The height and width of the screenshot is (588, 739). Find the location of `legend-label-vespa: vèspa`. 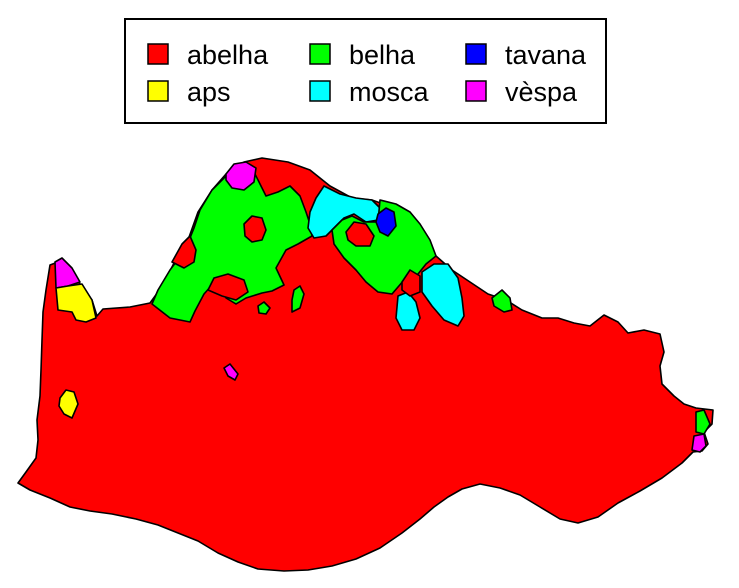

legend-label-vespa: vèspa is located at coordinates (541, 92).